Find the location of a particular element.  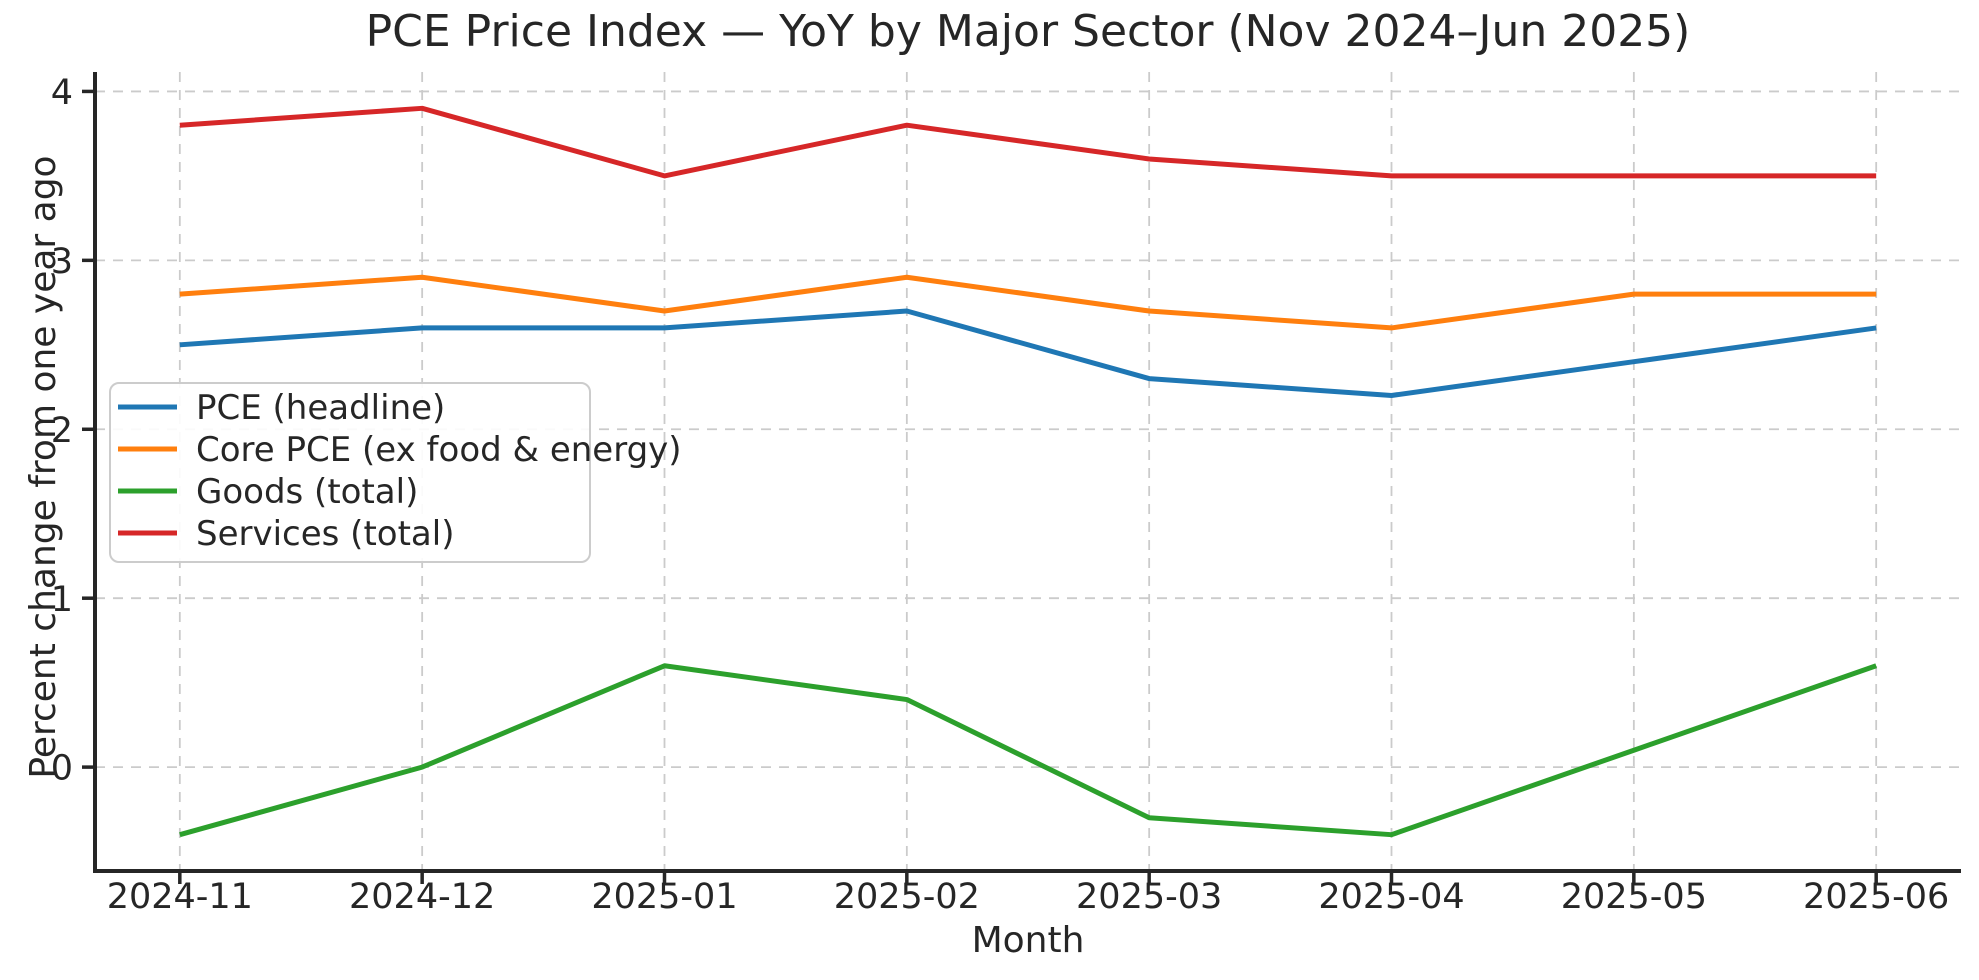

x-tick-label: 2025-06 is located at coordinates (1876, 897).